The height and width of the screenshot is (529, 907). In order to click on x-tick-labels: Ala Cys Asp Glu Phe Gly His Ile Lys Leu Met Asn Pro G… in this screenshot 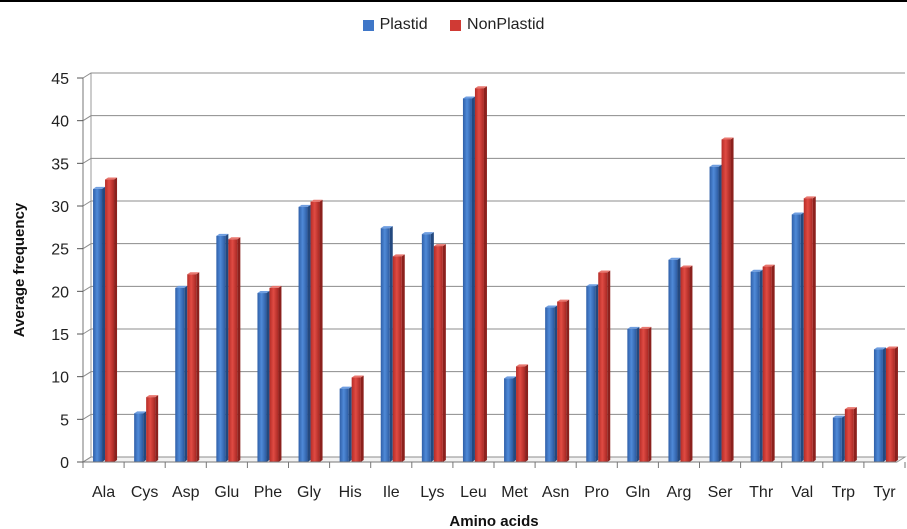, I will do `click(494, 492)`.